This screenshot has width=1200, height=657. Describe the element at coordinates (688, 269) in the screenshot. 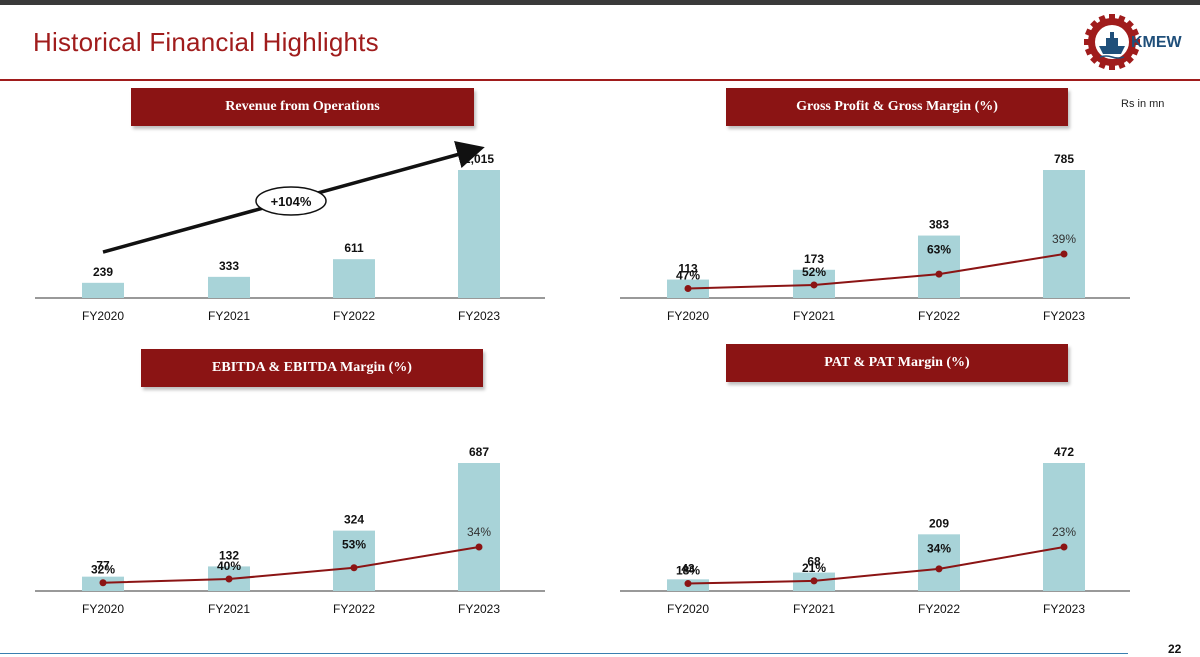

I see `bar-value-label: 113` at that location.